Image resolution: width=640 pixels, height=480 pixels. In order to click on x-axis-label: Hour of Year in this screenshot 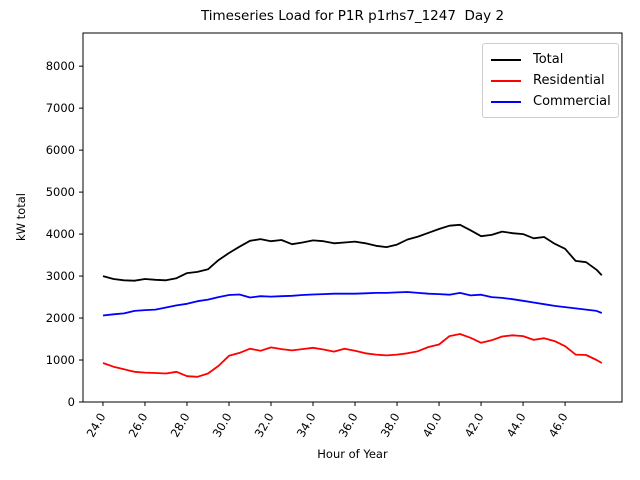, I will do `click(352, 454)`.